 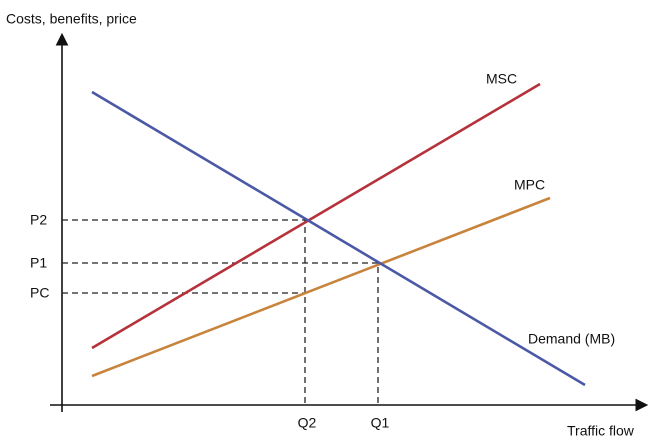 I want to click on mpc-label: MPC, so click(x=529, y=185).